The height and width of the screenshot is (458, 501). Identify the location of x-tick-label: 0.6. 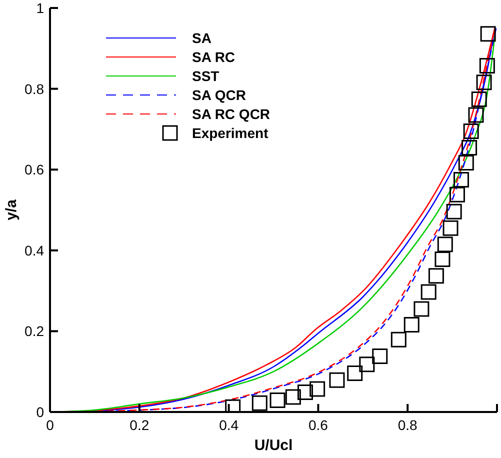
(318, 425).